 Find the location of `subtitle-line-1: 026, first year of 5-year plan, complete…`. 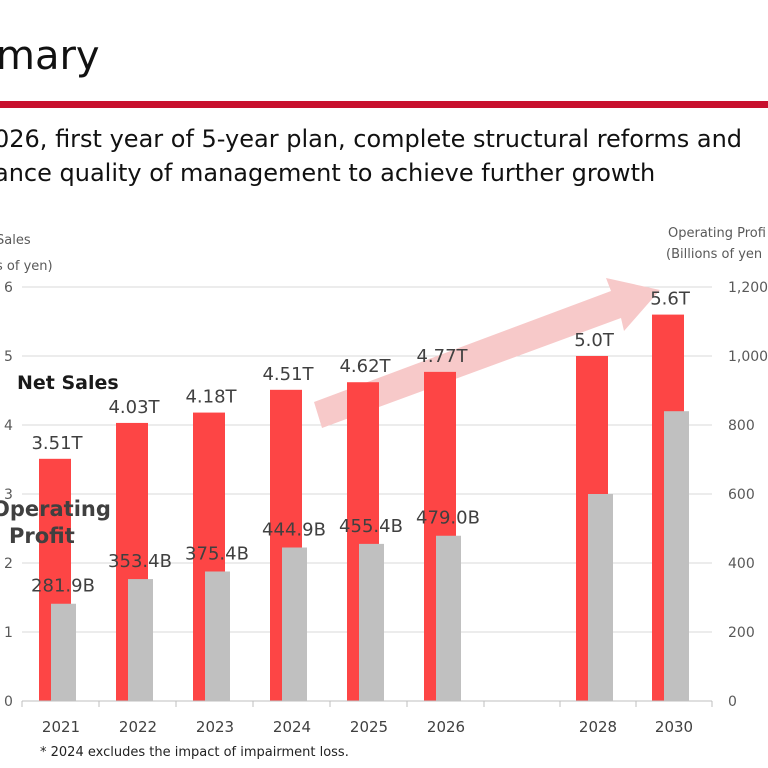

subtitle-line-1: 026, first year of 5-year plan, complete… is located at coordinates (371, 139).